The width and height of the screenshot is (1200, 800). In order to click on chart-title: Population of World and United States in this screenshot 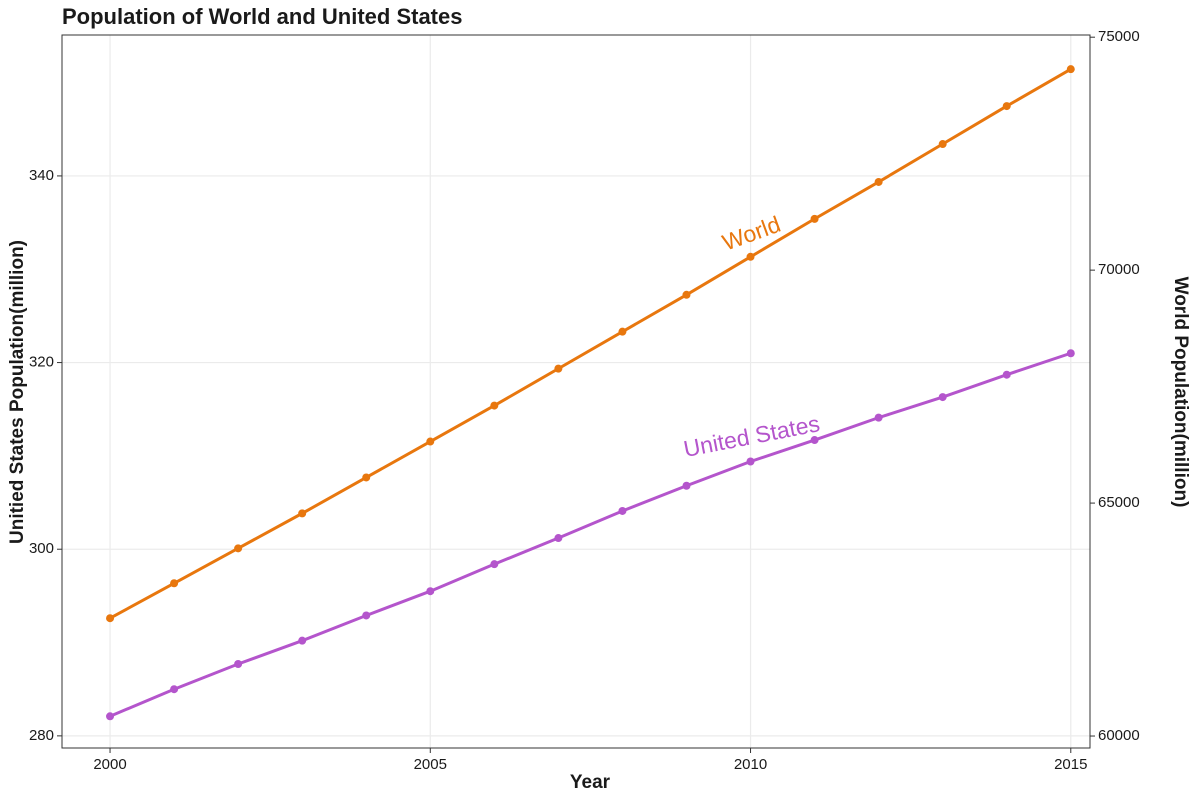, I will do `click(262, 16)`.